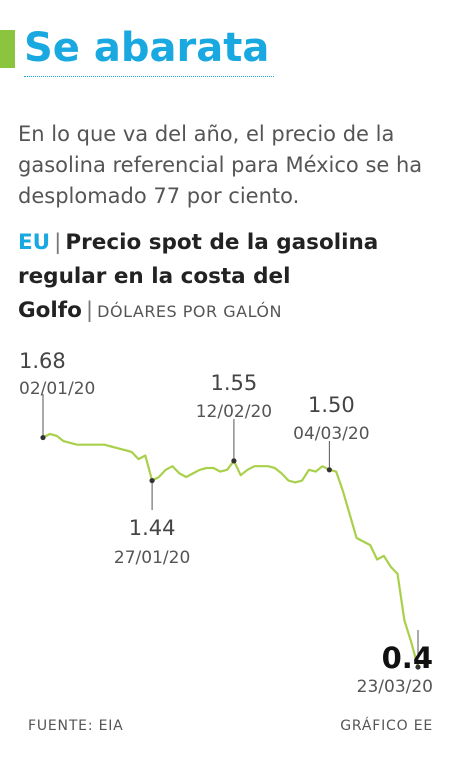 This screenshot has height=768, width=453. I want to click on credit-label: GRÁFICO EE, so click(386, 726).